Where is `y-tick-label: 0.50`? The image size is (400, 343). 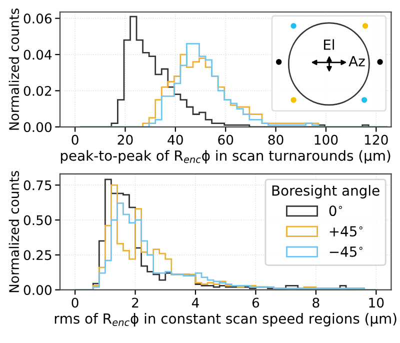
y-tick-label: 0.50 is located at coordinates (38, 220).